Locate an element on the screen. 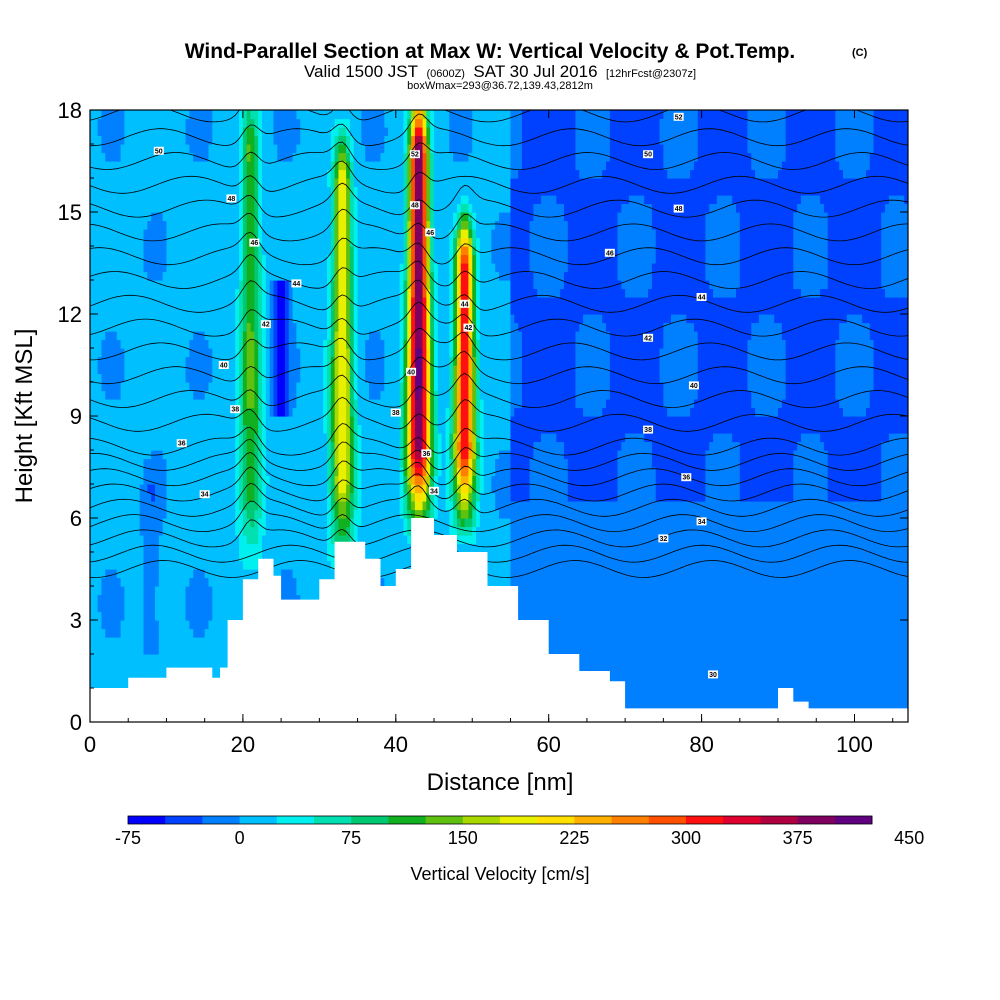  copyright-mark: (C) is located at coordinates (860, 53).